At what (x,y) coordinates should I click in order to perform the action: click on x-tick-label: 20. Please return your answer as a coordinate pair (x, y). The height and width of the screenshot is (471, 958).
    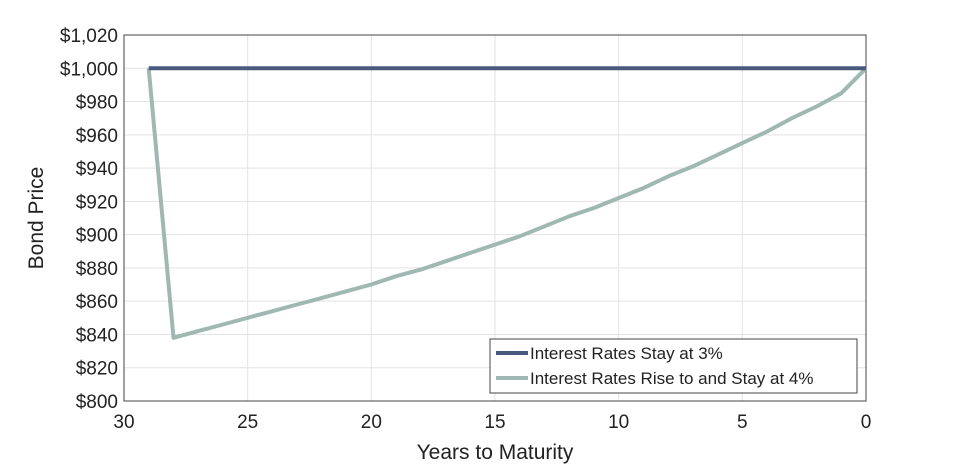
    Looking at the image, I should click on (371, 422).